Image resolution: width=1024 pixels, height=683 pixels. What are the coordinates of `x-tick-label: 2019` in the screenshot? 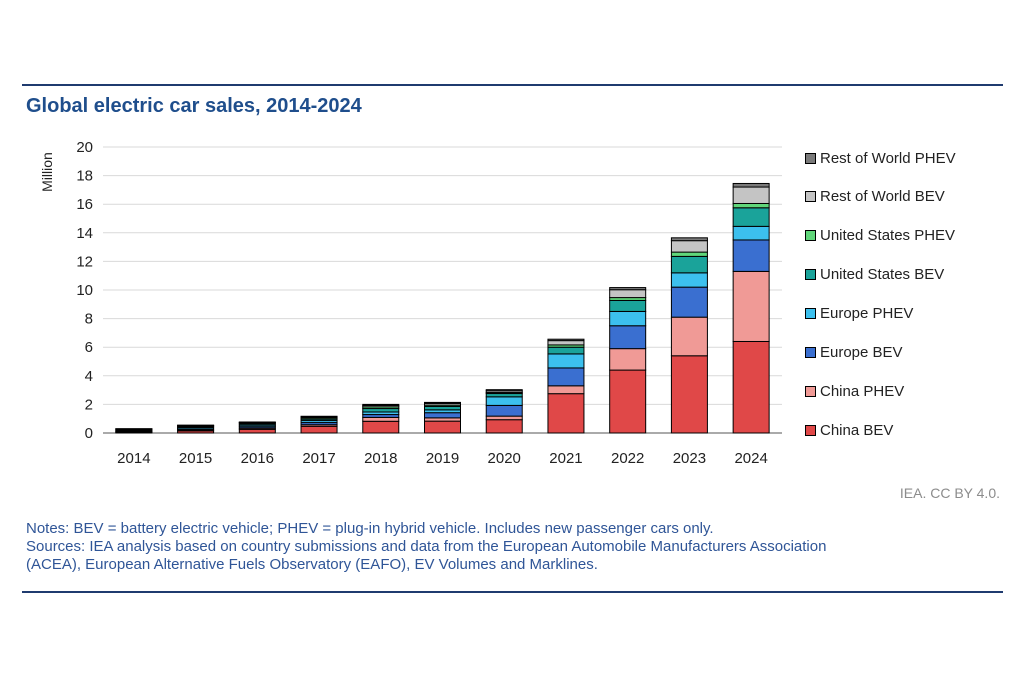 It's located at (442, 458).